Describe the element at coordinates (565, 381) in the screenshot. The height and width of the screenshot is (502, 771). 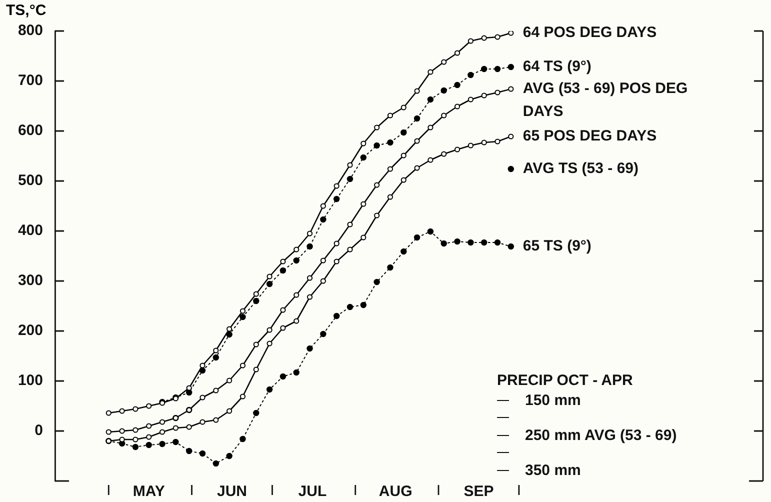
I see `annotation: PRECIP OCT - APR` at that location.